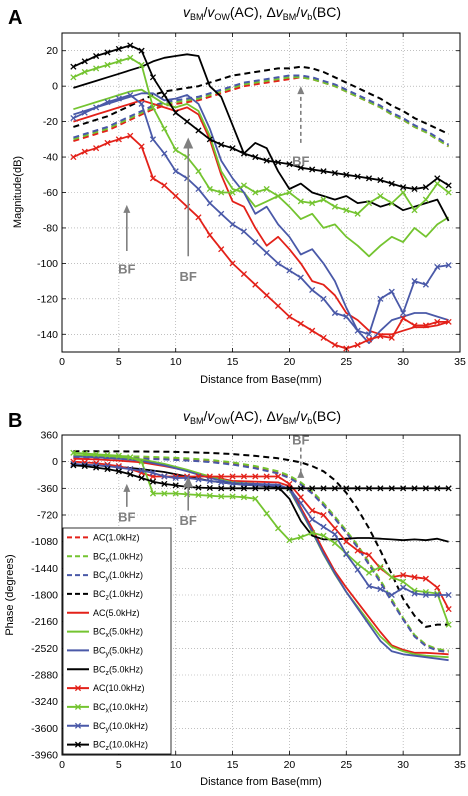 This screenshot has height=796, width=468. I want to click on legend-label: AC(10.0kHz), so click(119, 688).